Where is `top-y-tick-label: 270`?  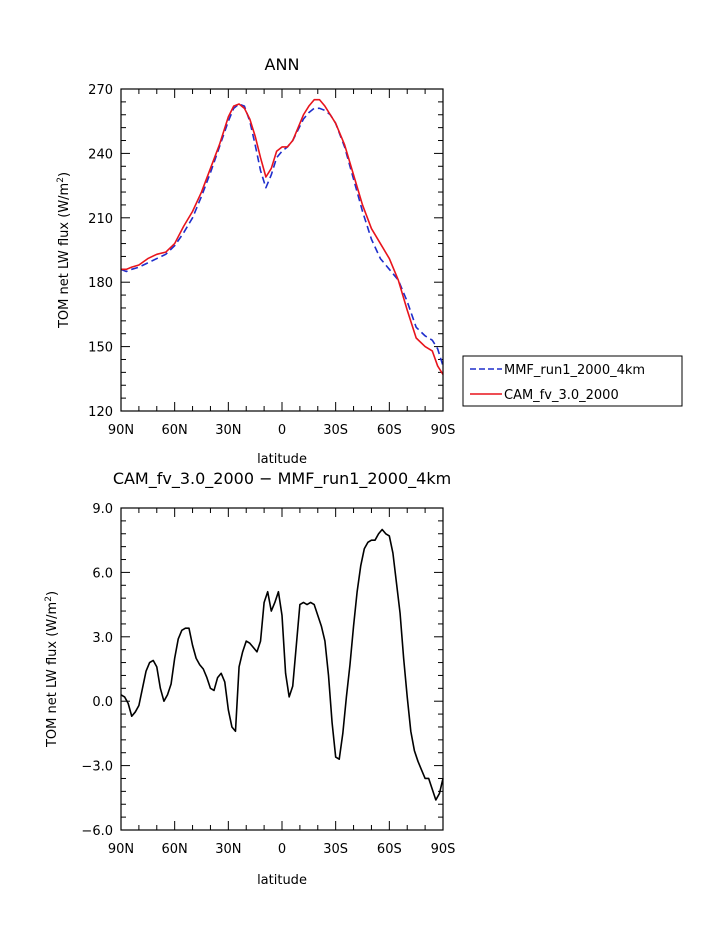
top-y-tick-label: 270 is located at coordinates (100, 90).